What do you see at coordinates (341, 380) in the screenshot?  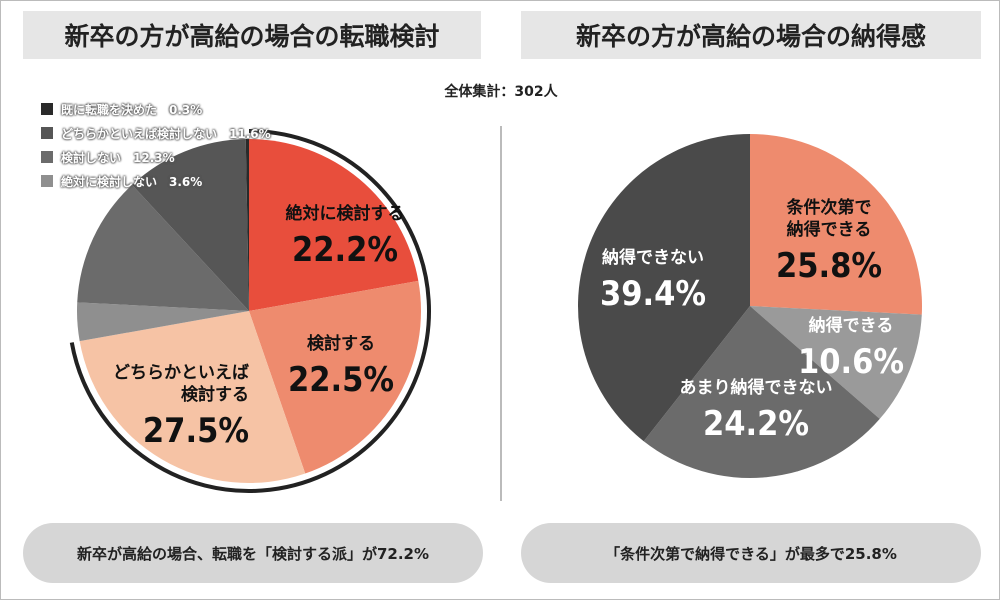 I see `slice-value: 22.5%` at bounding box center [341, 380].